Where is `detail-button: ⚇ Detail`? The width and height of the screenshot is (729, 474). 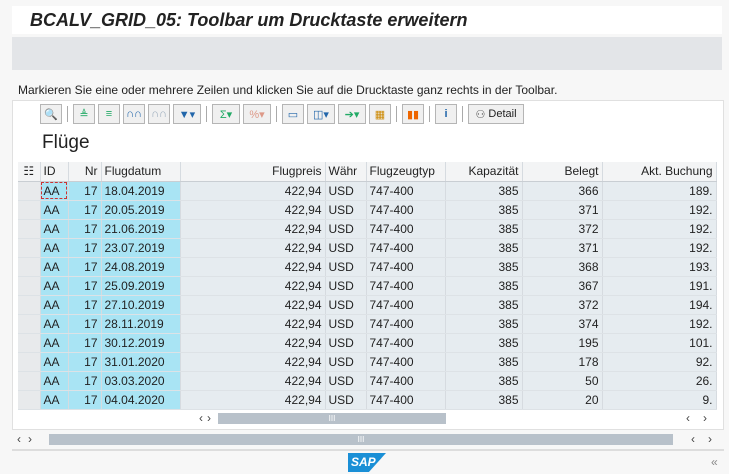
detail-button: ⚇ Detail is located at coordinates (496, 114).